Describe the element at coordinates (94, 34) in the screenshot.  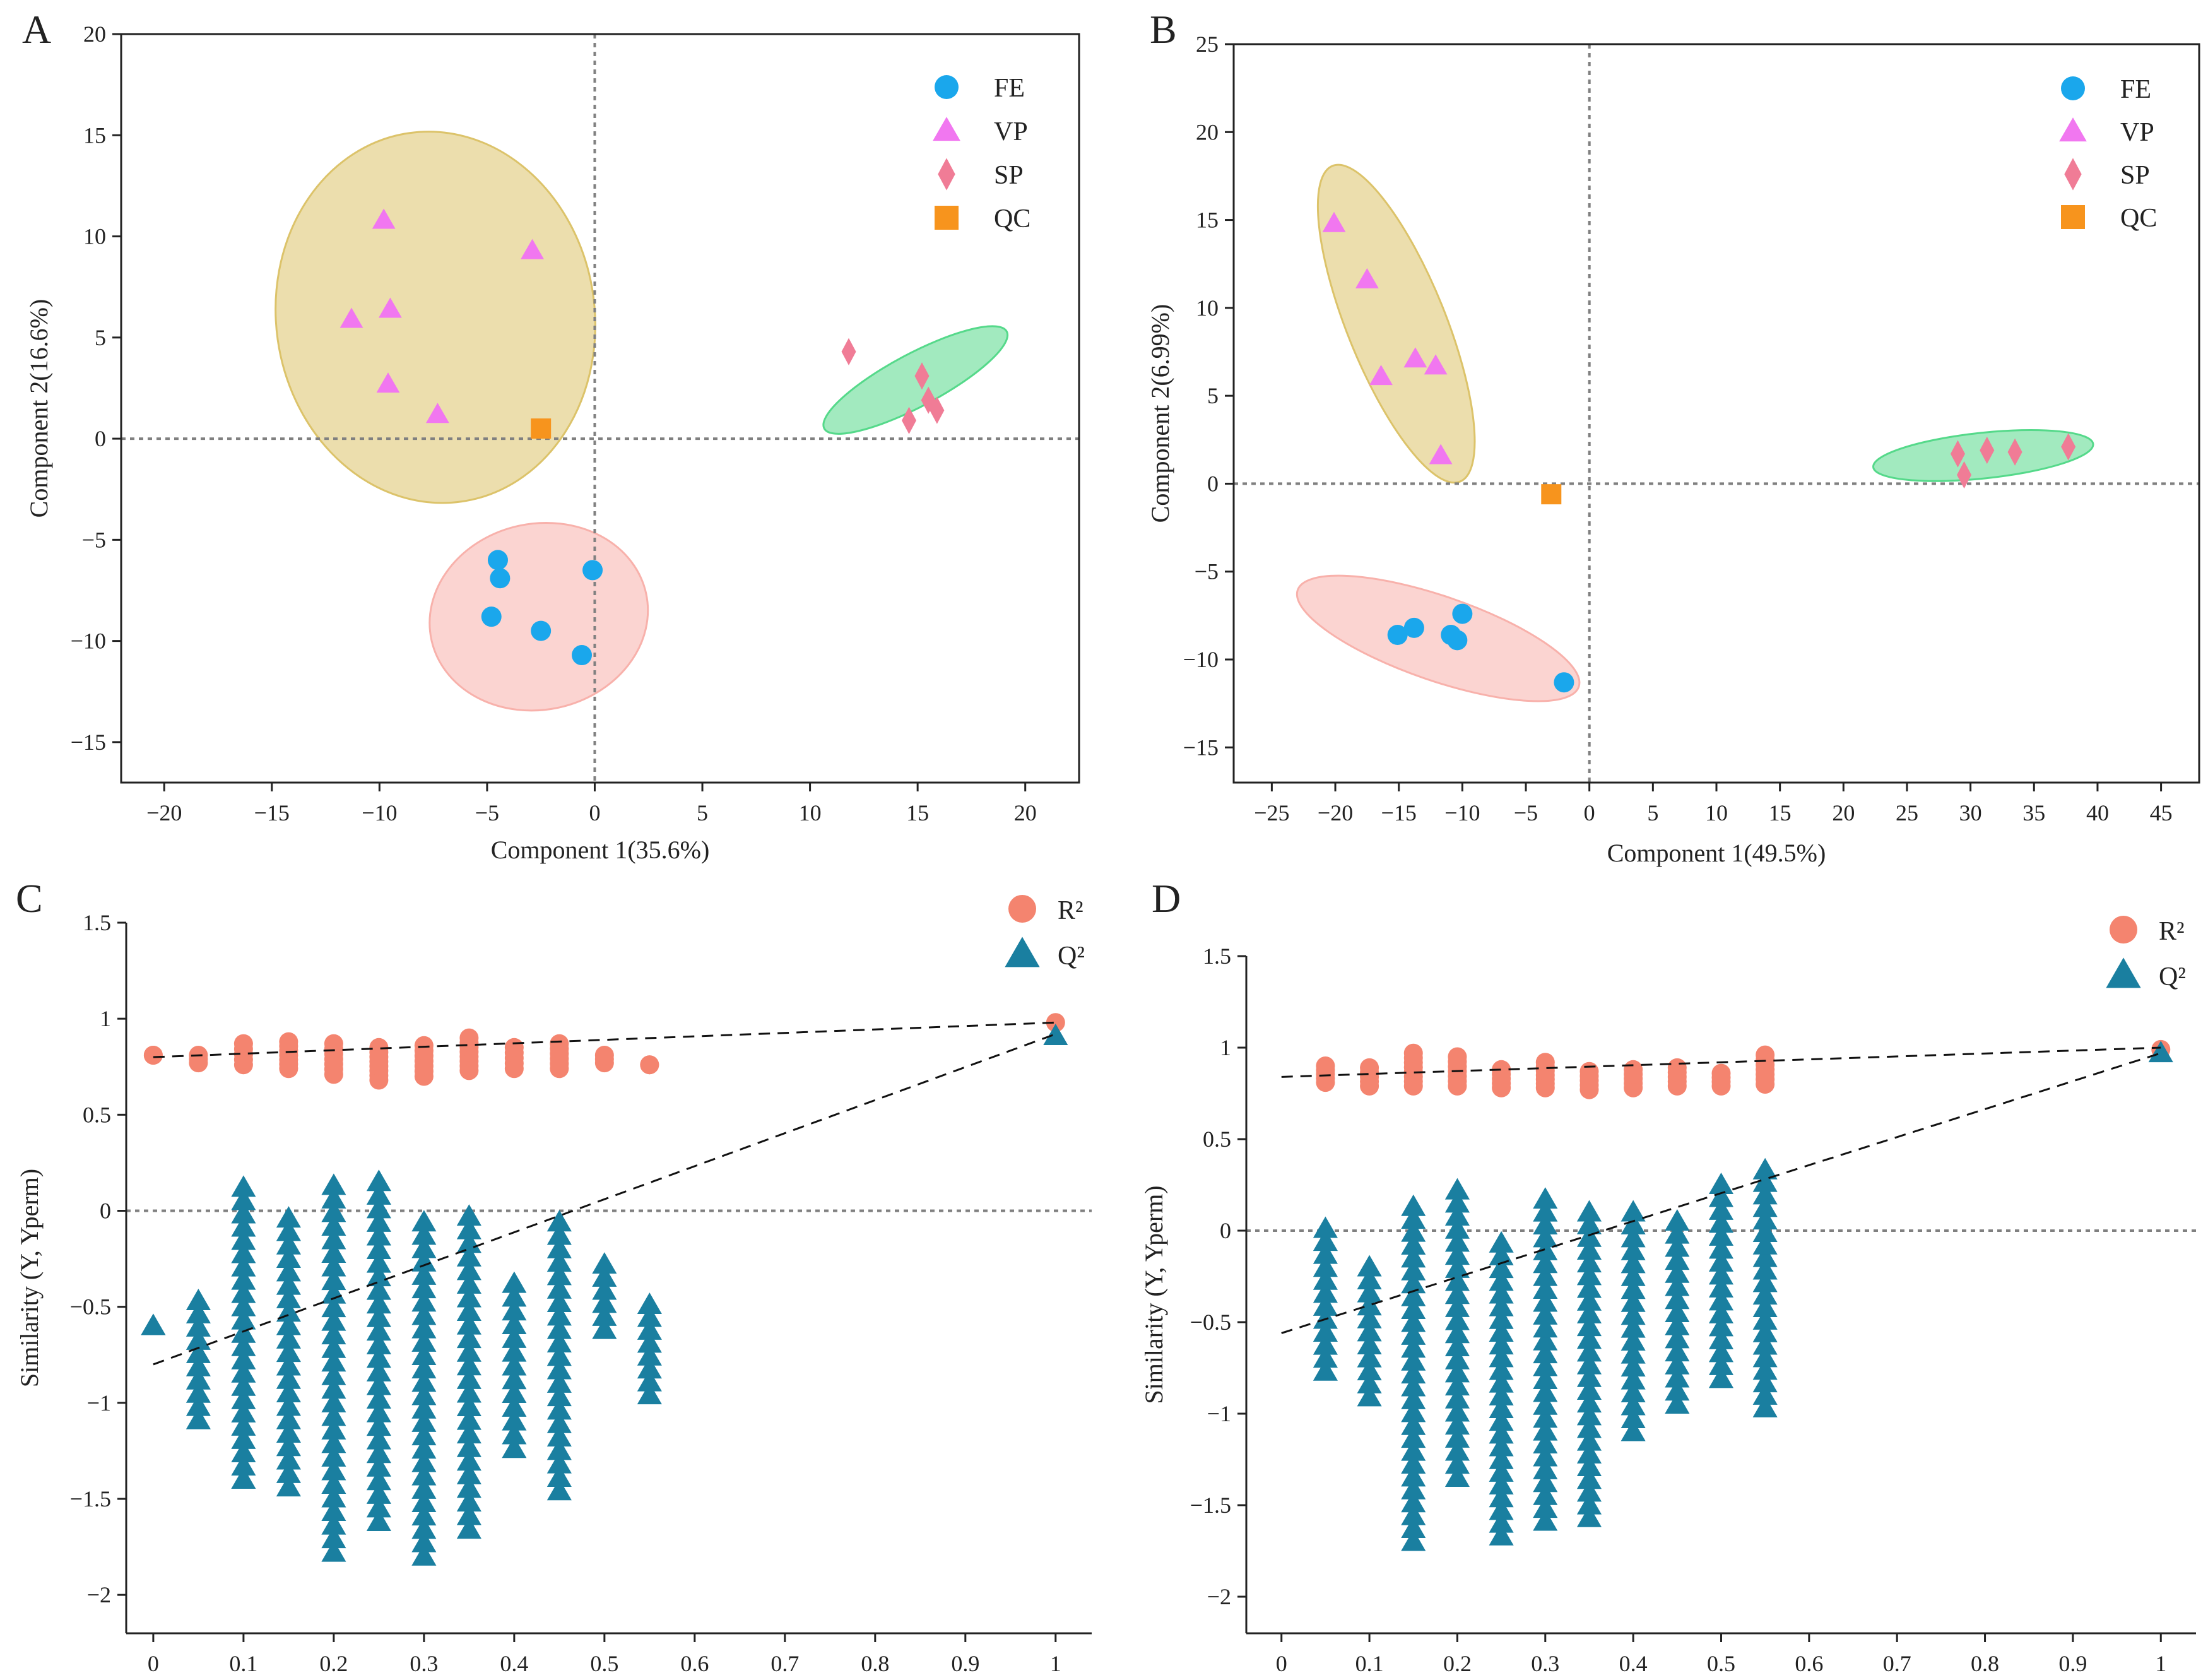
I see `y-tick-label: 20` at that location.